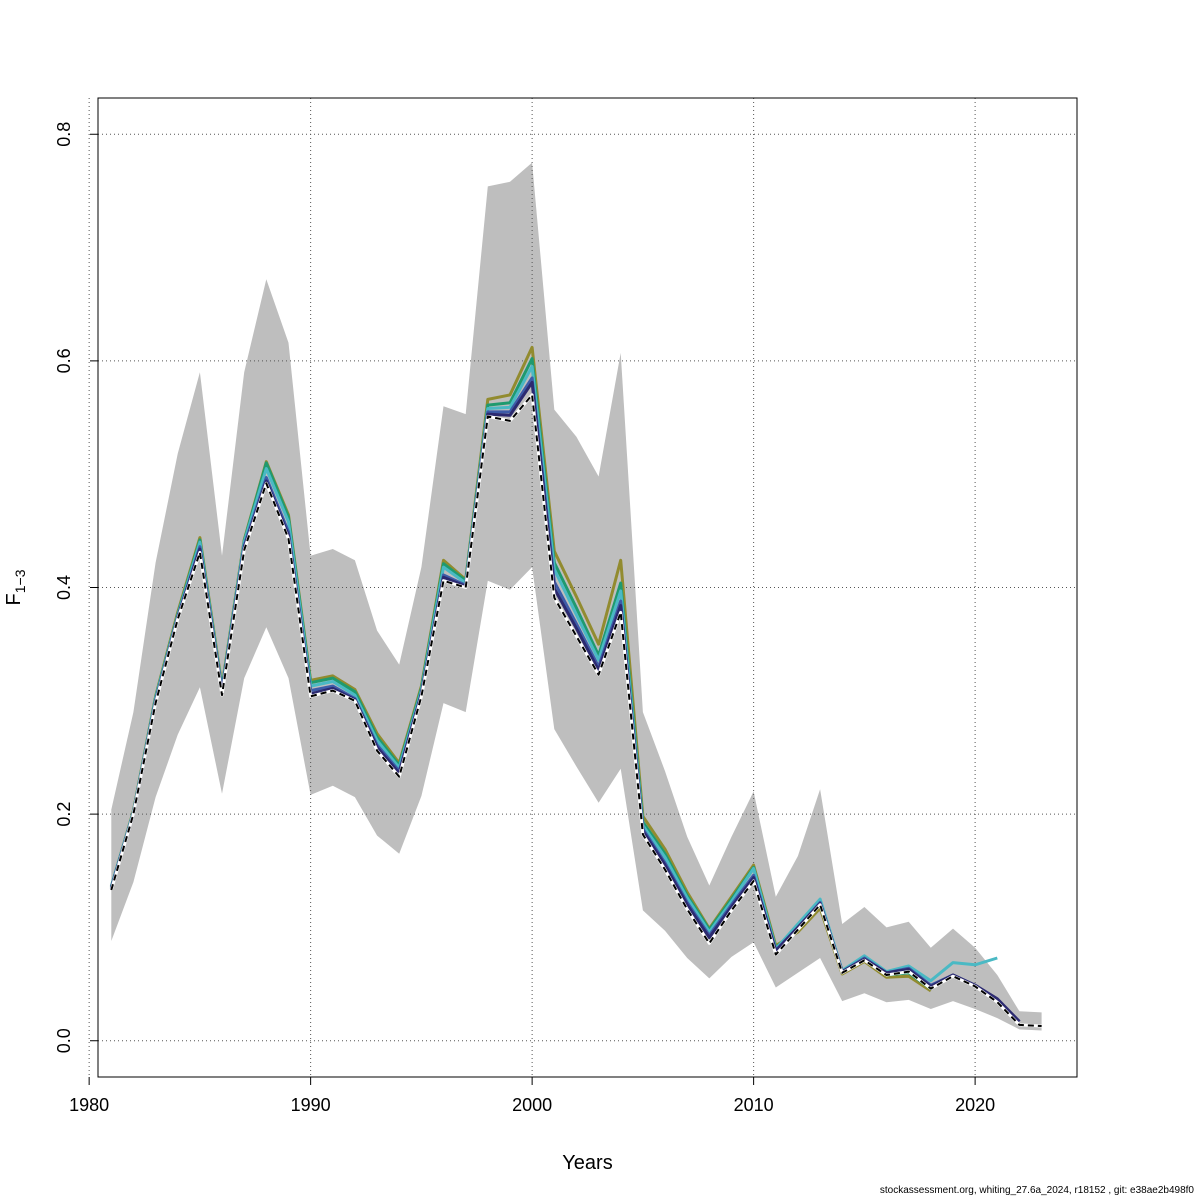 The width and height of the screenshot is (1200, 1200). I want to click on x-tick-label: 1980, so click(89, 1105).